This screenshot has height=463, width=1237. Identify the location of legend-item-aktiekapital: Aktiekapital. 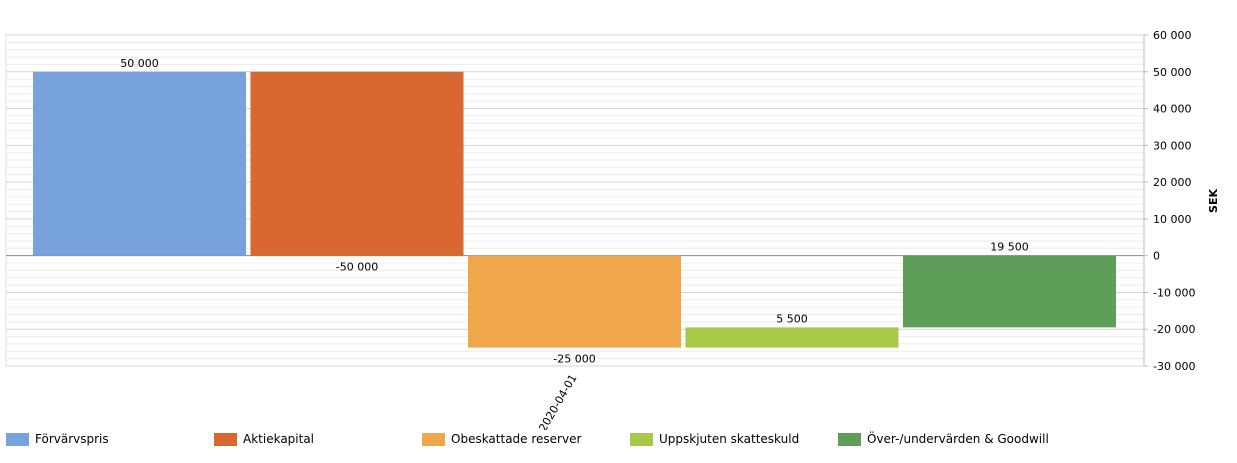
(264, 439).